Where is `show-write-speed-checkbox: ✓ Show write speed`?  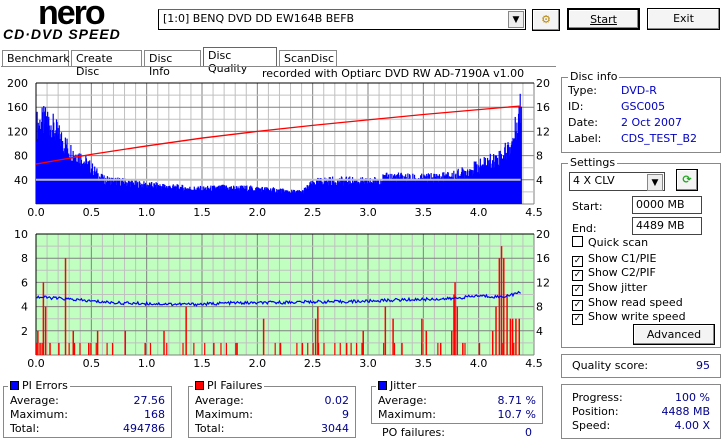
show-write-speed-checkbox: ✓ Show write speed is located at coordinates (643, 317).